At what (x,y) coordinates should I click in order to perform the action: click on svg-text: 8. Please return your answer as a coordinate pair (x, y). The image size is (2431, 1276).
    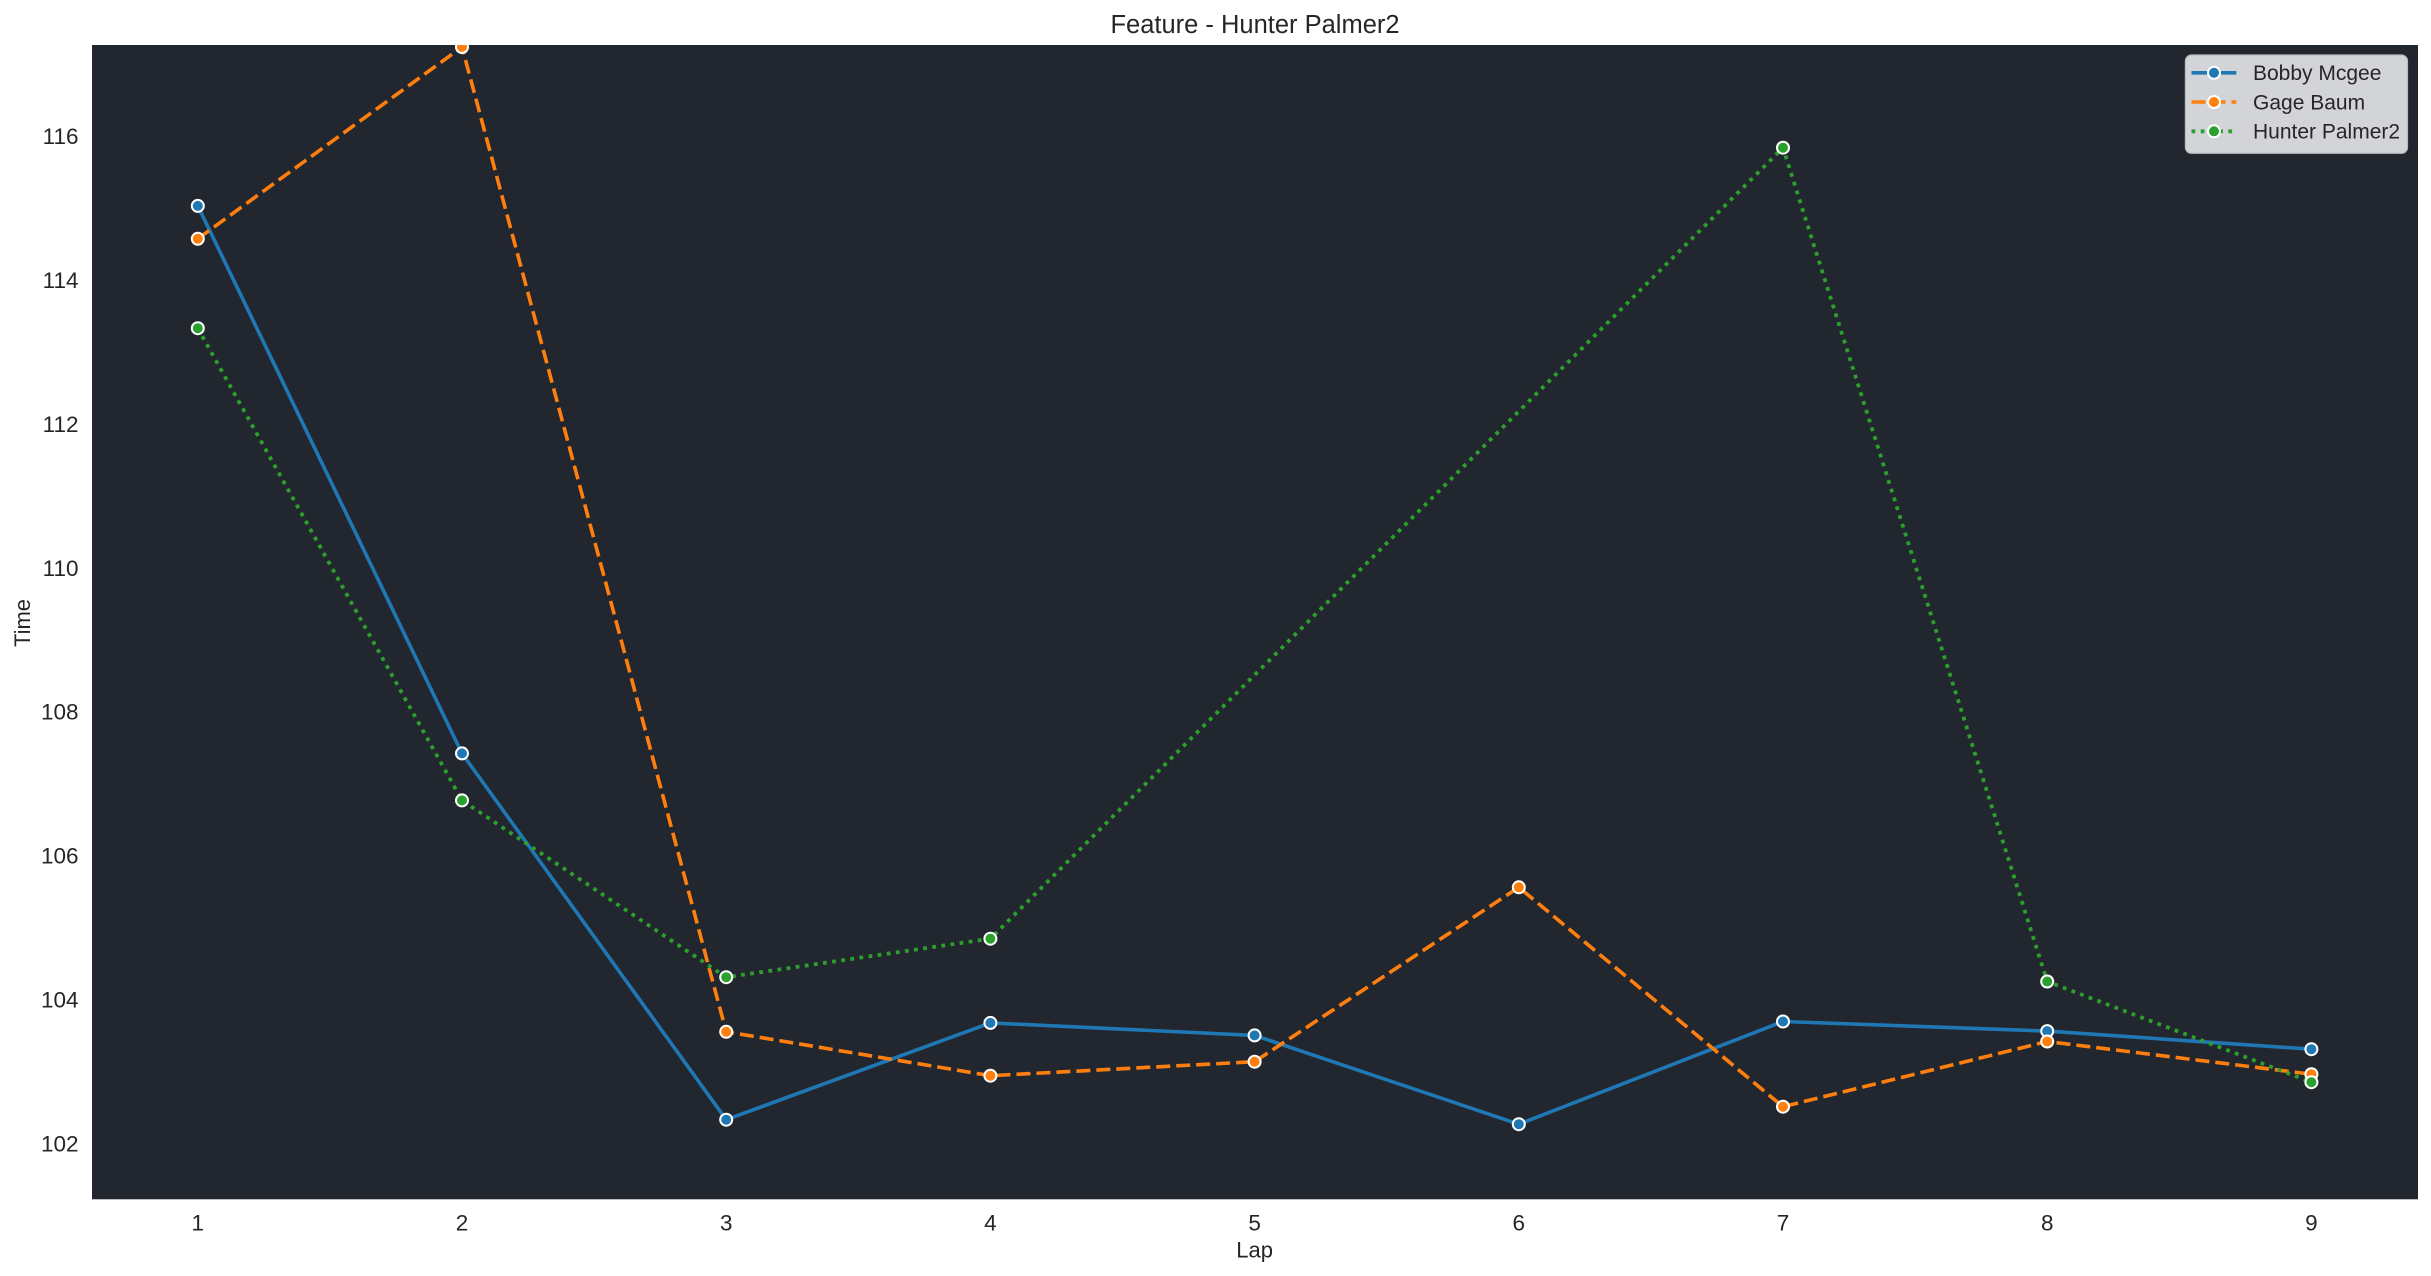
    Looking at the image, I should click on (2047, 1222).